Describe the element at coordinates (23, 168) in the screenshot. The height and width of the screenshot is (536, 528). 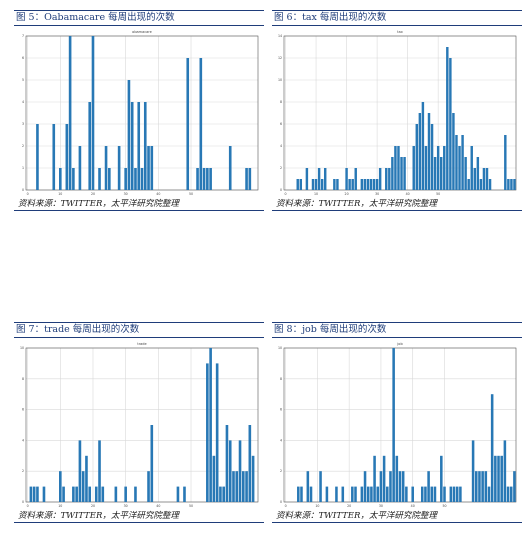
I see `y-tick-label: 1` at that location.